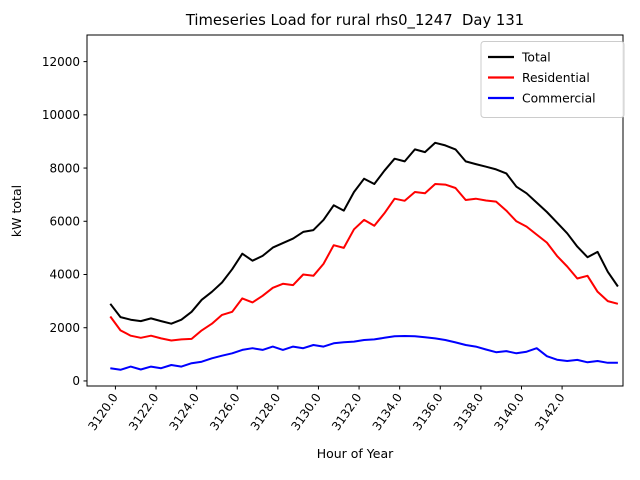 This screenshot has width=640, height=480. Describe the element at coordinates (509, 412) in the screenshot. I see `x-tick-label: 3140.0` at that location.